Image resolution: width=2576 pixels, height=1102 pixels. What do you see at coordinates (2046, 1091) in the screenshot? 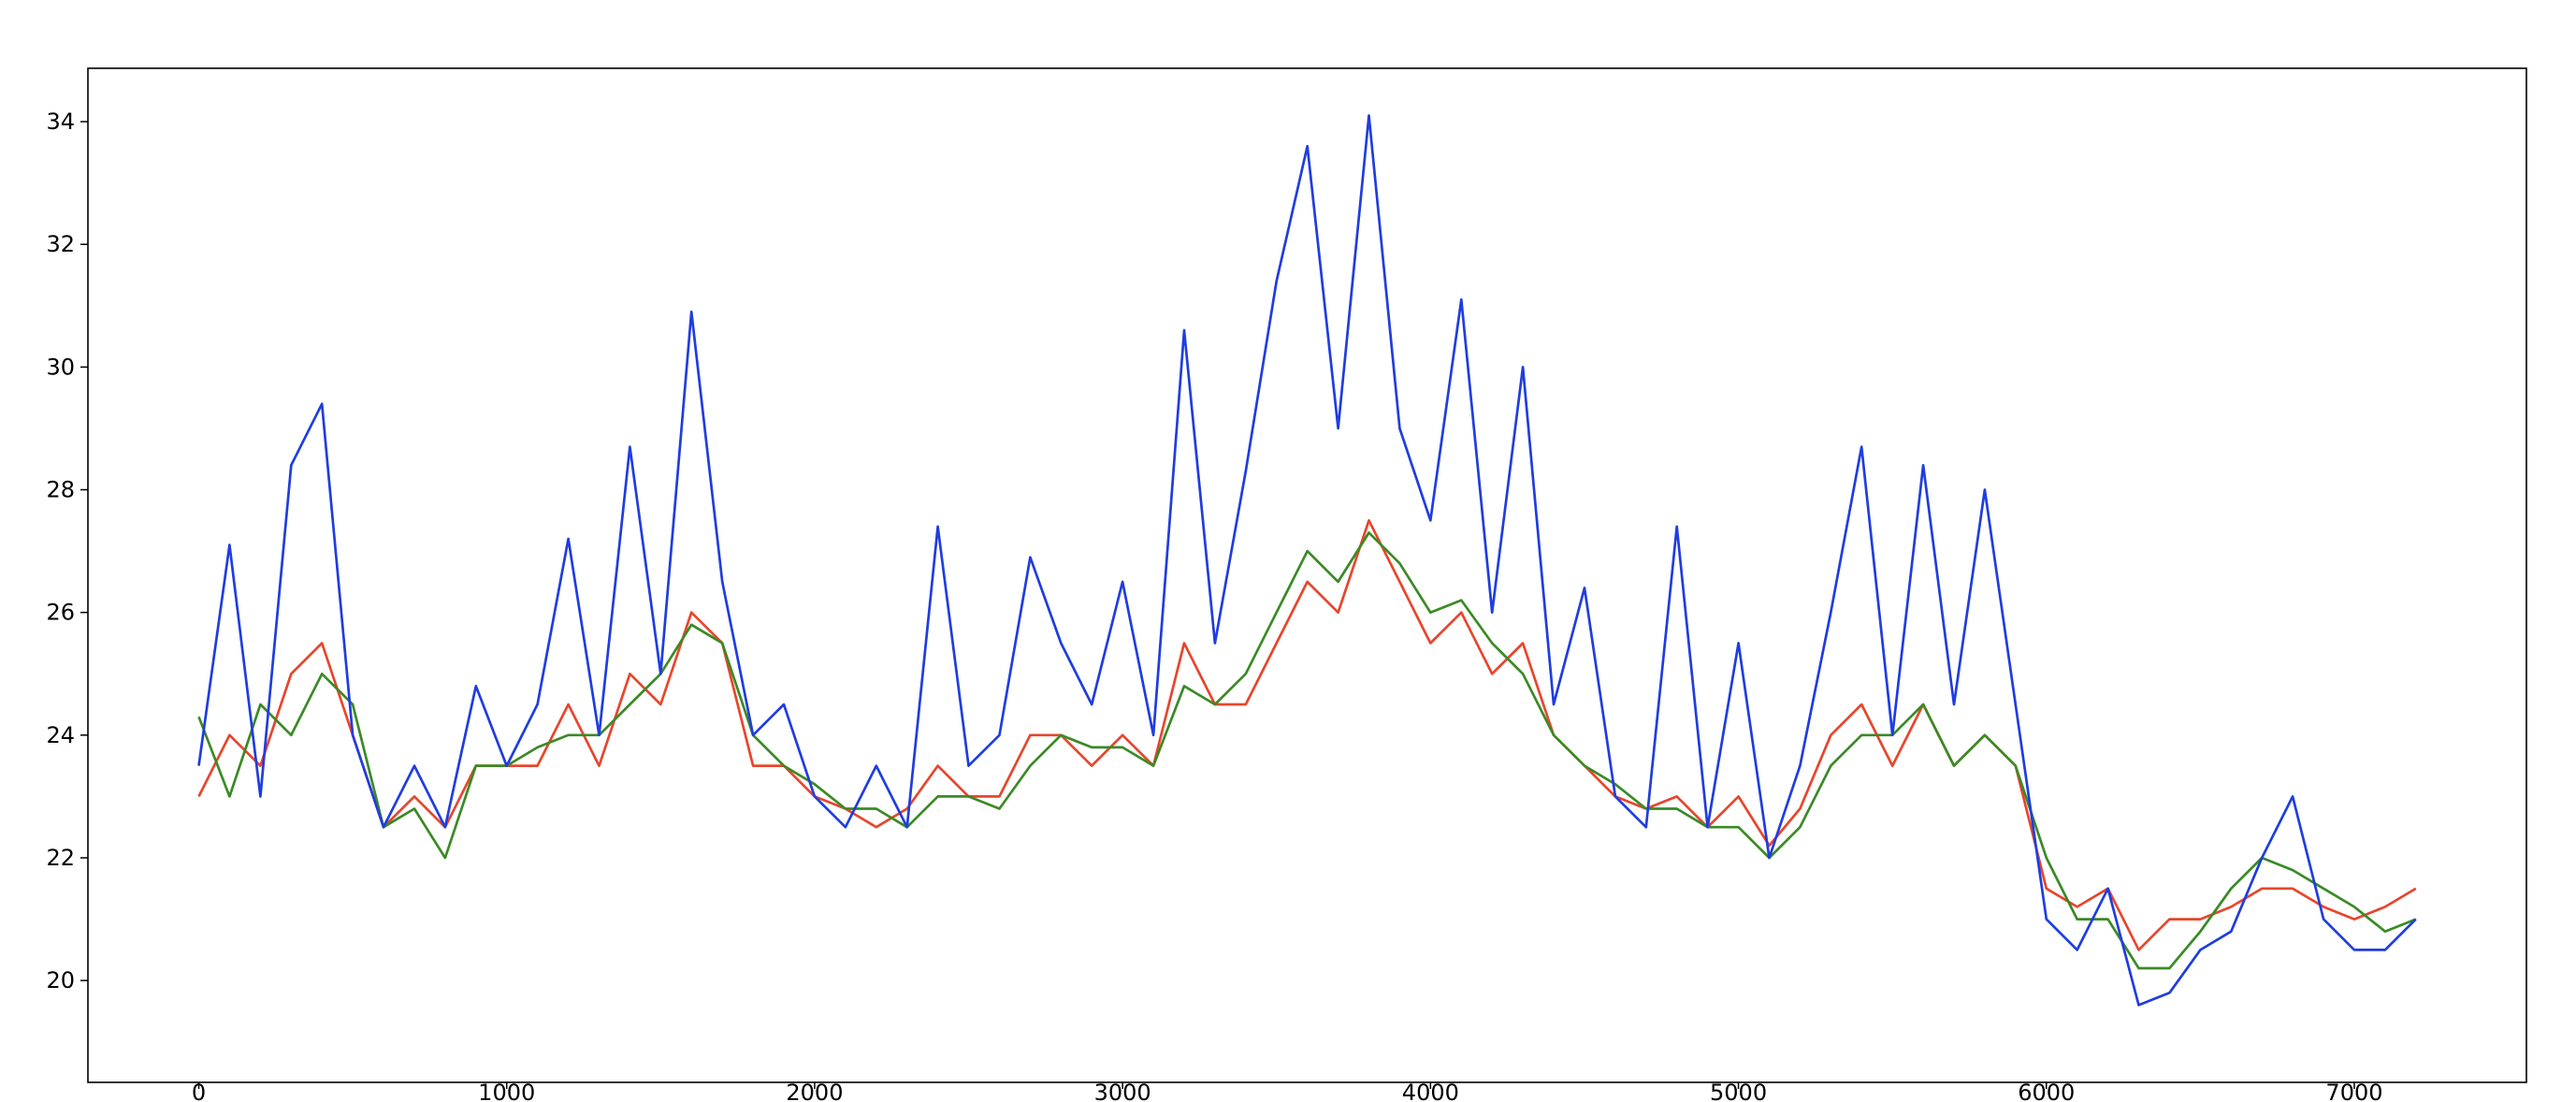
I see `x-tick-label: 6000` at bounding box center [2046, 1091].